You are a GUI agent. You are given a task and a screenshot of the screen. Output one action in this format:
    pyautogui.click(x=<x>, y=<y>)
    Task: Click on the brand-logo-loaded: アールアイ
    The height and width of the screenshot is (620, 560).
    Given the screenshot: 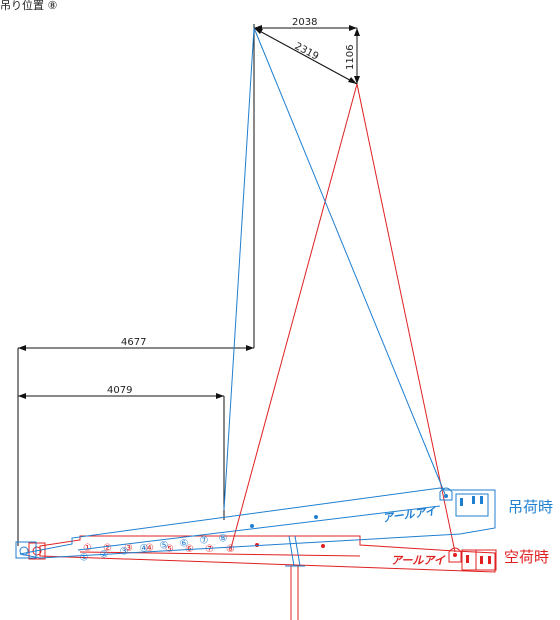 What is the action you would take?
    pyautogui.click(x=410, y=514)
    